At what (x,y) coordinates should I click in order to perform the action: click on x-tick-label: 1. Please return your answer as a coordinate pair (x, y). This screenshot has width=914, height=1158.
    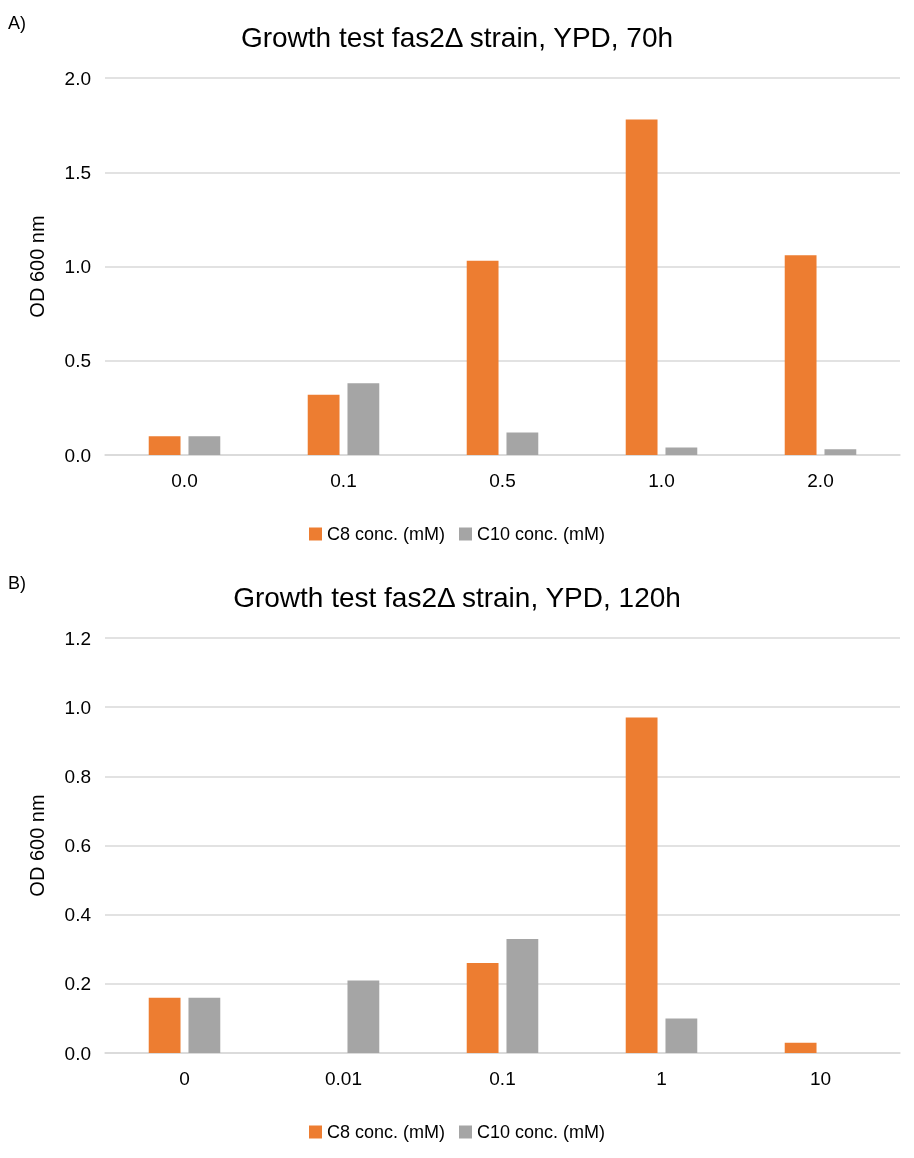
    Looking at the image, I should click on (661, 1078).